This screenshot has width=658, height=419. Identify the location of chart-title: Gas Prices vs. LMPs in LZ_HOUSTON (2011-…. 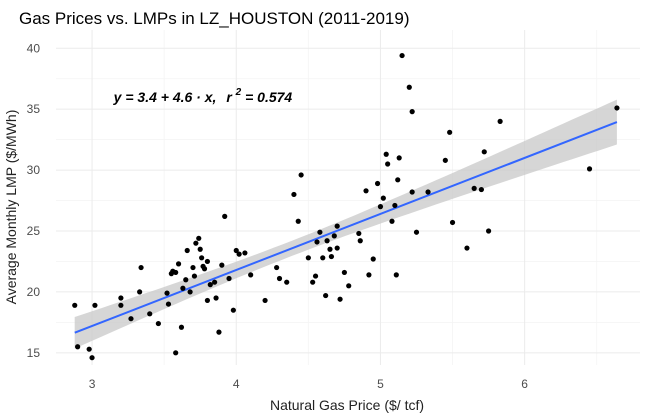
(214, 18).